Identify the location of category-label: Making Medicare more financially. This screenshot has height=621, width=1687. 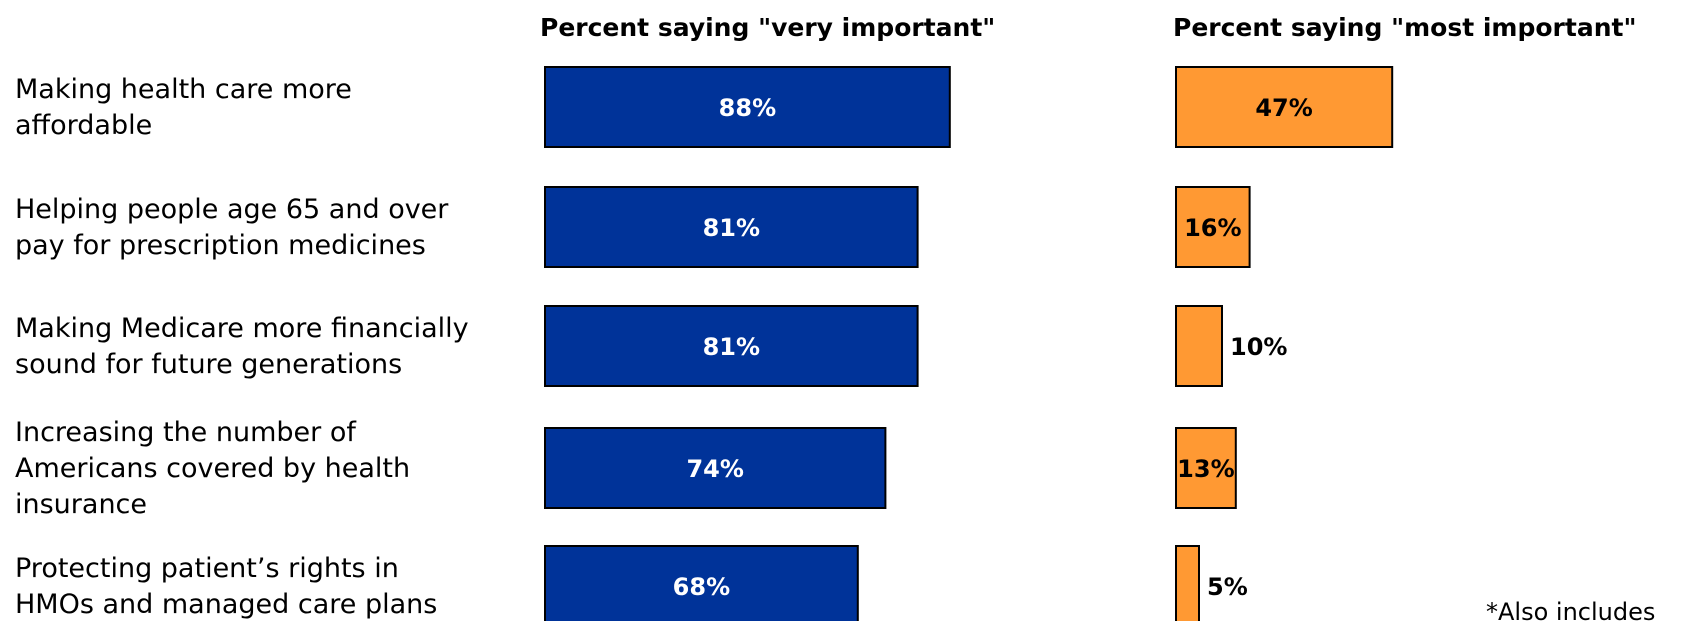
(242, 328).